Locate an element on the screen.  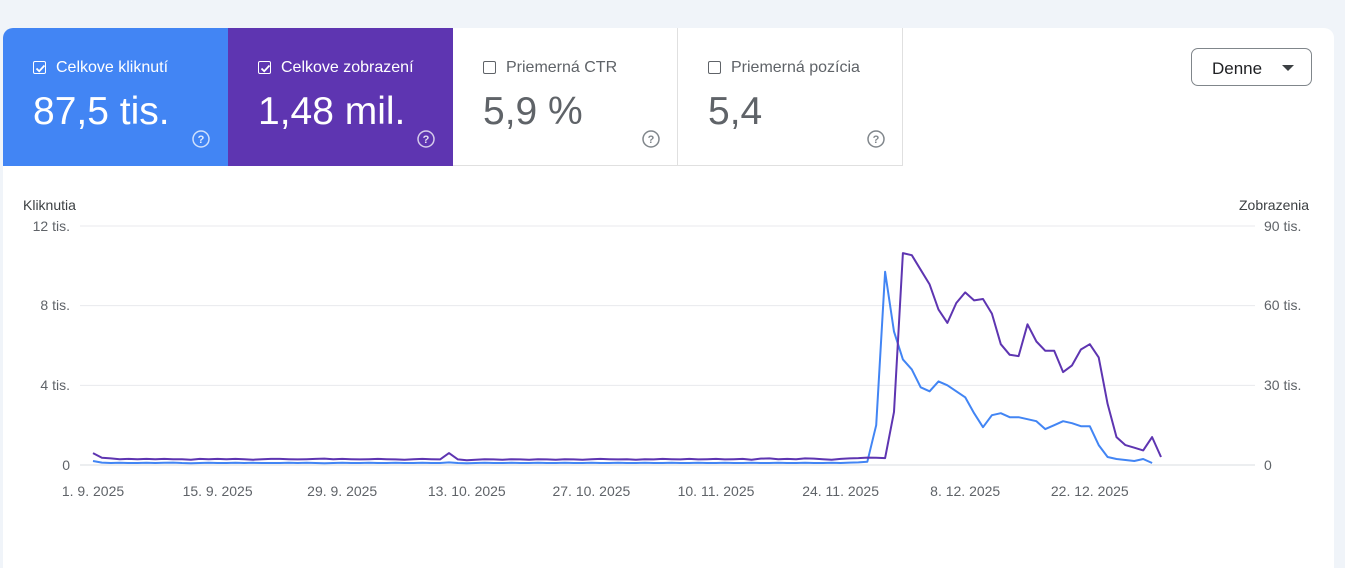
left-tick-label: 12 tis. is located at coordinates (51, 226).